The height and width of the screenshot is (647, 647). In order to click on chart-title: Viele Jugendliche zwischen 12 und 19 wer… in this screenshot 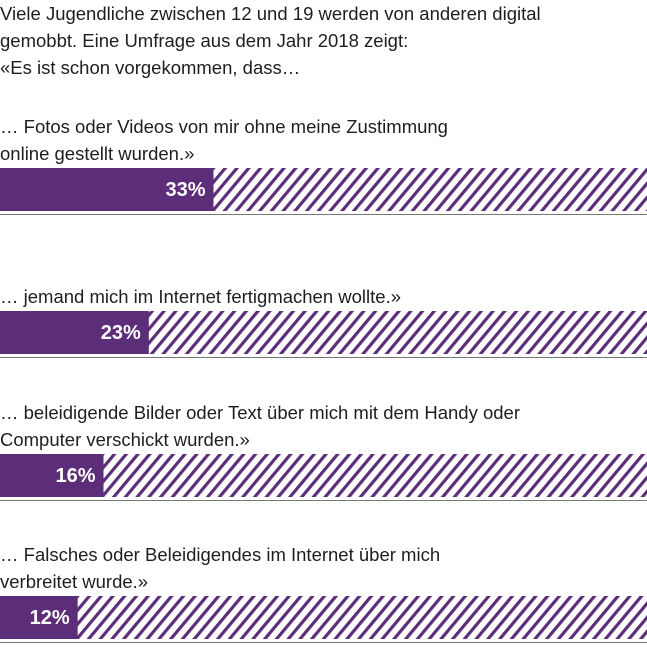, I will do `click(270, 27)`.